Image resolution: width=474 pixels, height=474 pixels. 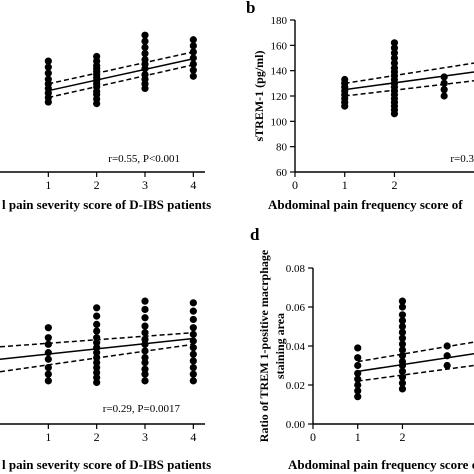 I want to click on y-tick-label: 160, so click(x=279, y=46).